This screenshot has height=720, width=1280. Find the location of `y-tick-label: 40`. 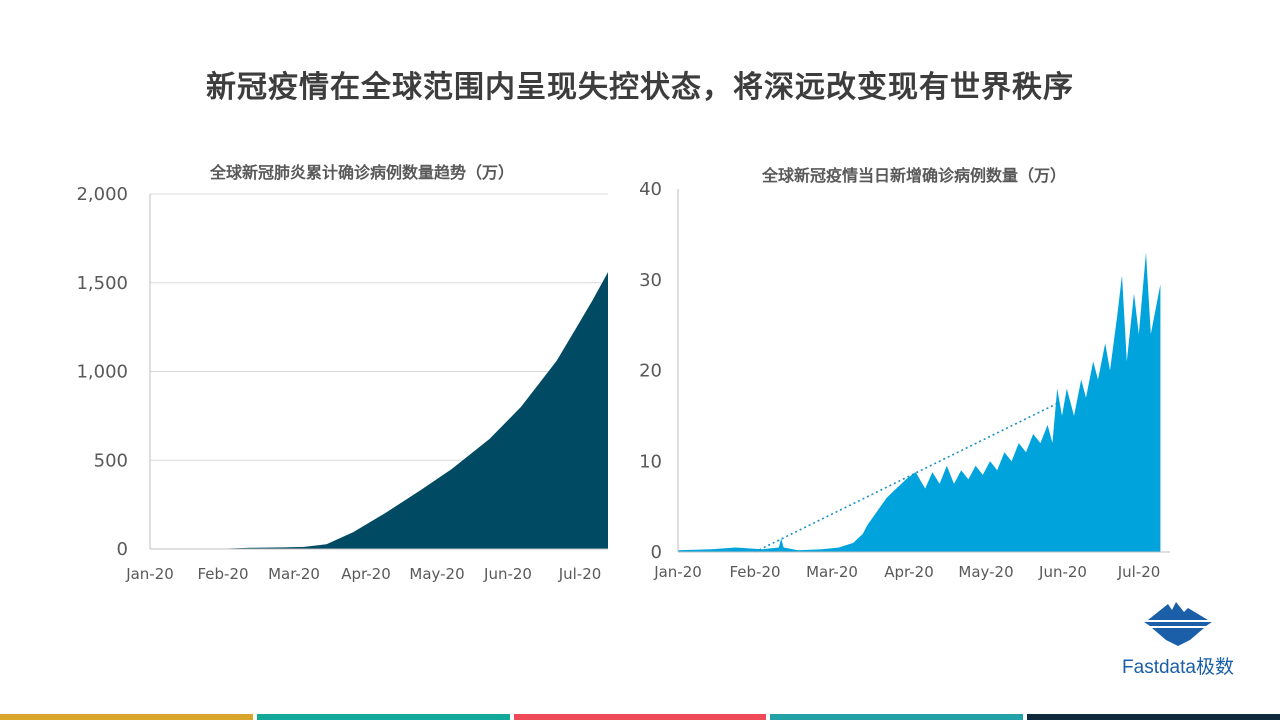

y-tick-label: 40 is located at coordinates (650, 189).